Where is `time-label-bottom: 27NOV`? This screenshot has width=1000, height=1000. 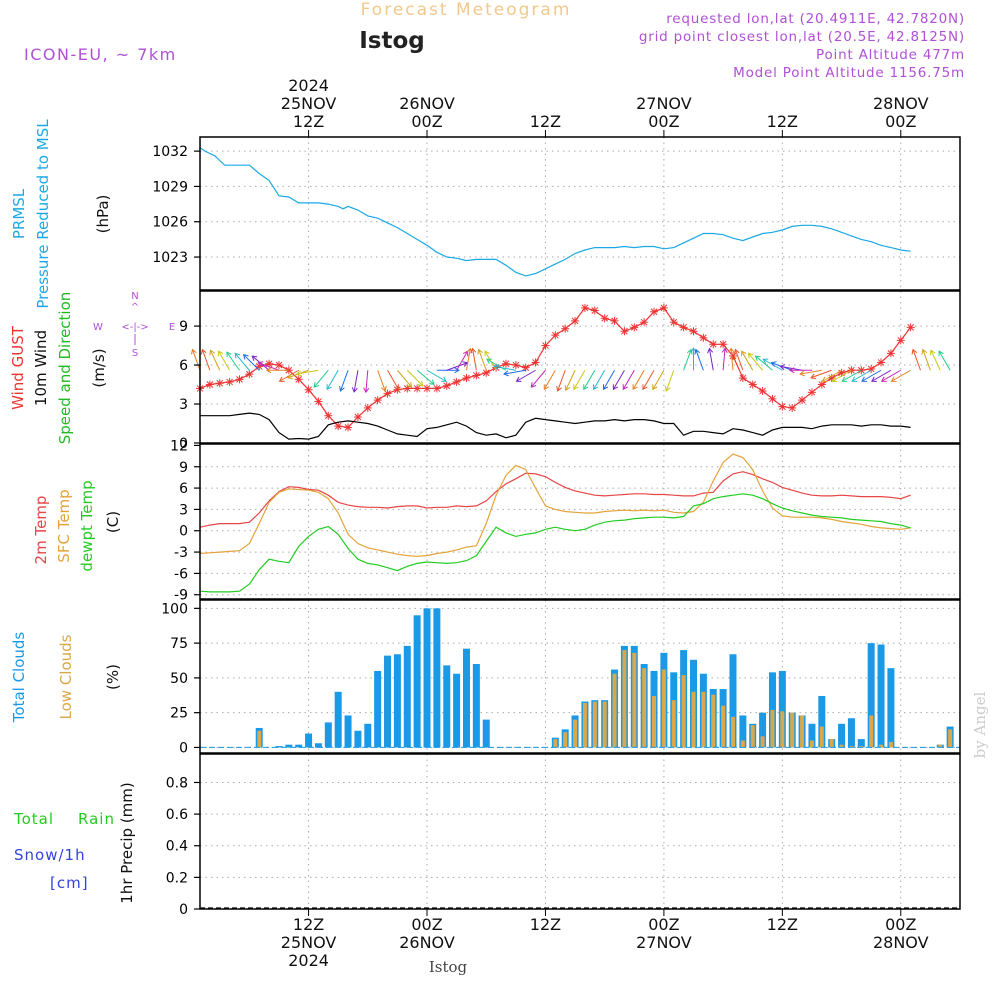
time-label-bottom: 27NOV is located at coordinates (664, 942).